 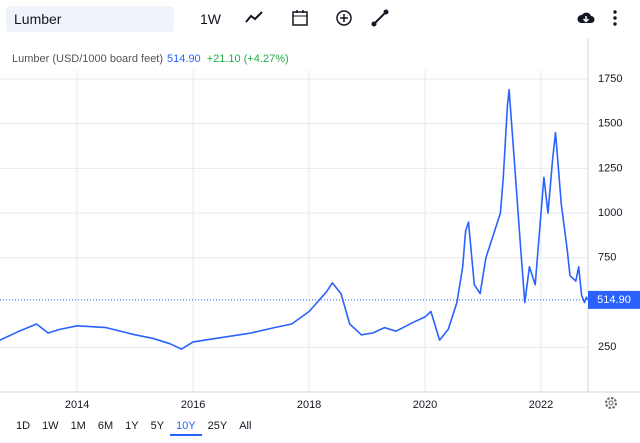 What do you see at coordinates (184, 59) in the screenshot?
I see `header-price: 514.90` at bounding box center [184, 59].